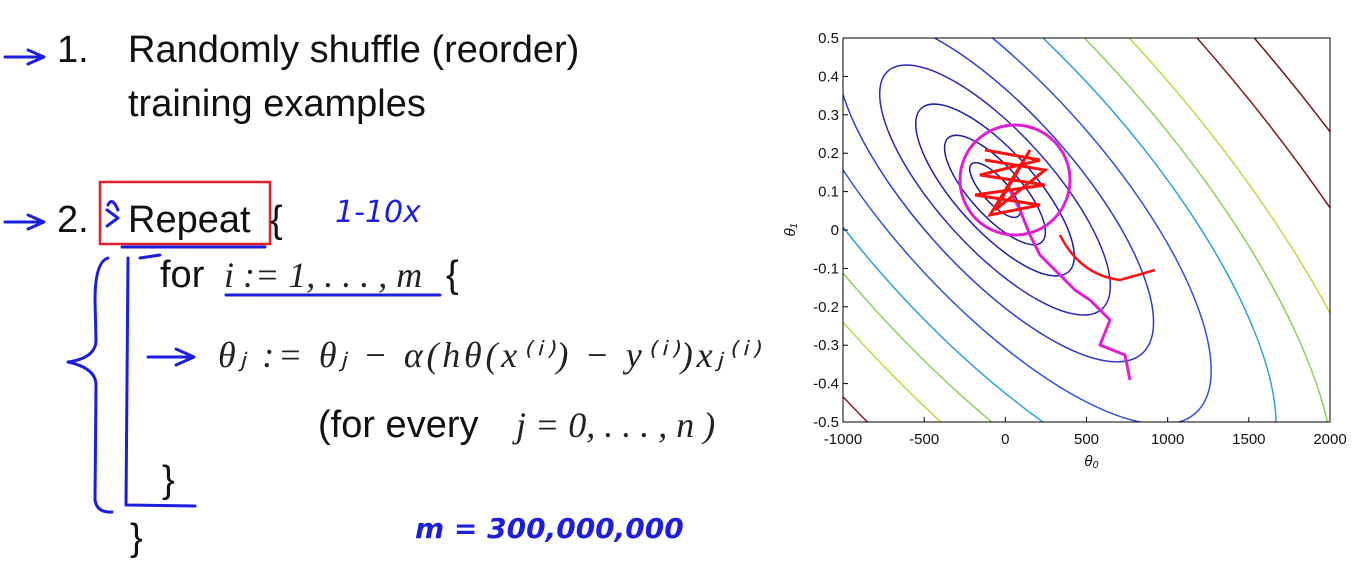  I want to click on hand-brace, so click(90, 385).